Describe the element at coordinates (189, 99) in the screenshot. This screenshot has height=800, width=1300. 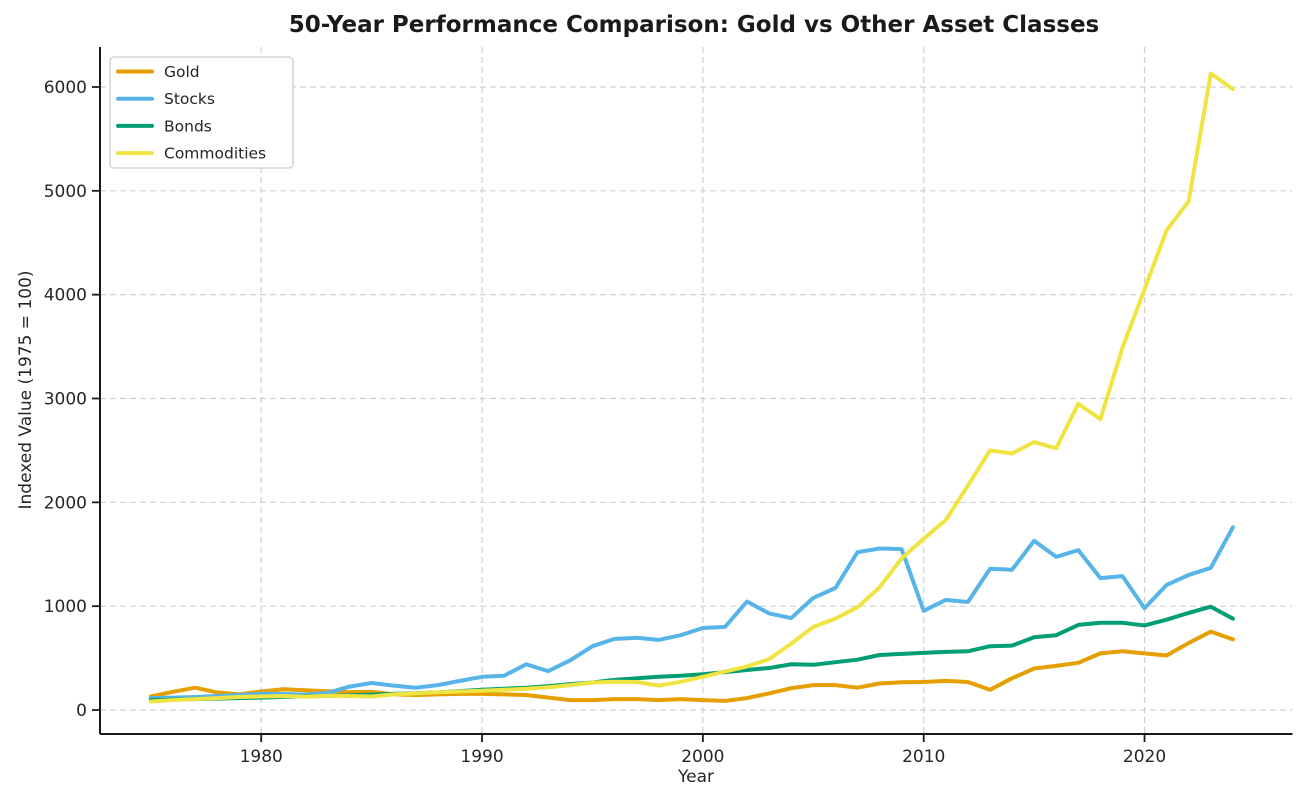
I see `legend-label-stocks: Stocks` at that location.